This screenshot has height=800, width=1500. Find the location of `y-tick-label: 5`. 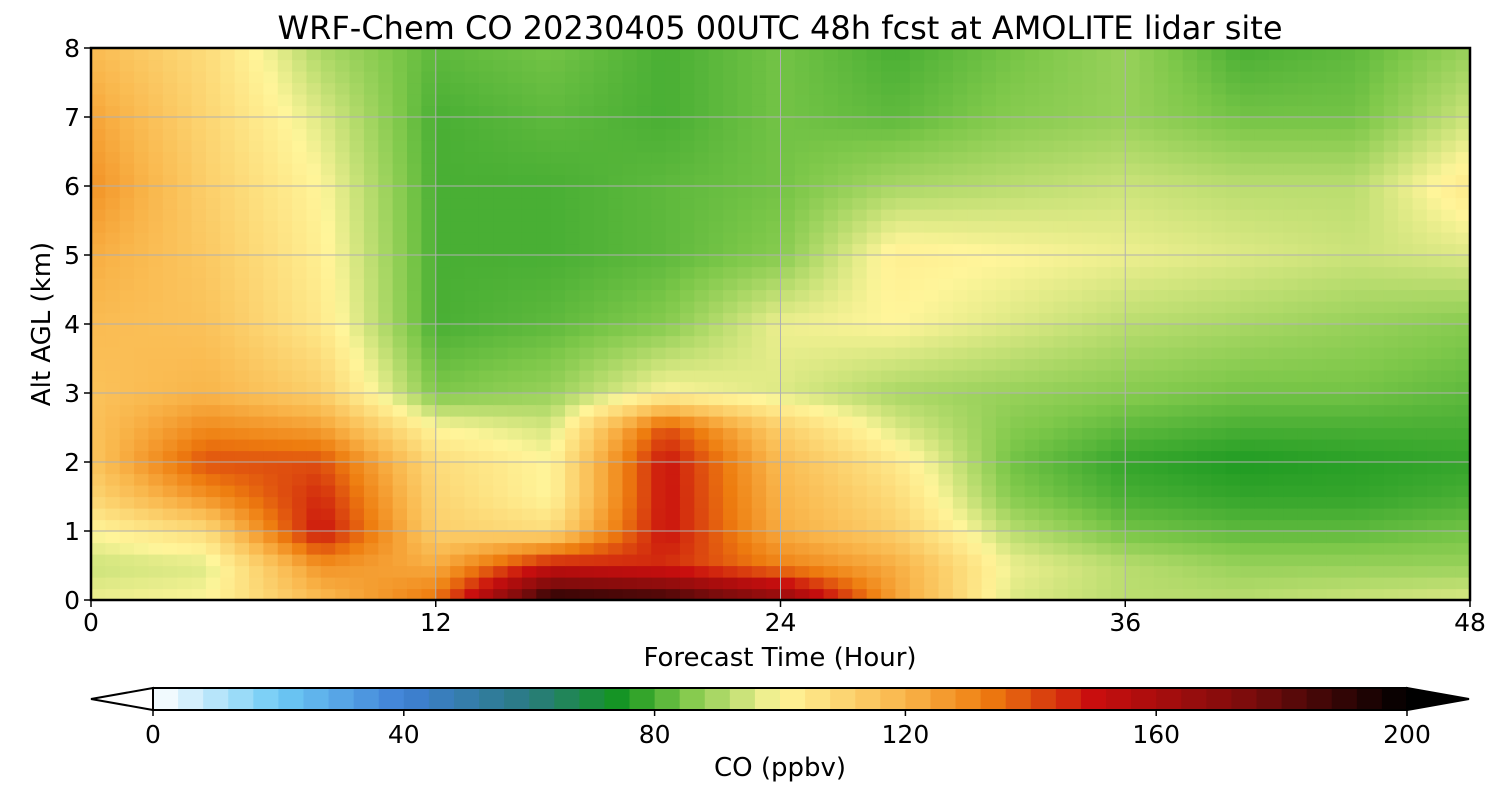

y-tick-label: 5 is located at coordinates (72, 255).